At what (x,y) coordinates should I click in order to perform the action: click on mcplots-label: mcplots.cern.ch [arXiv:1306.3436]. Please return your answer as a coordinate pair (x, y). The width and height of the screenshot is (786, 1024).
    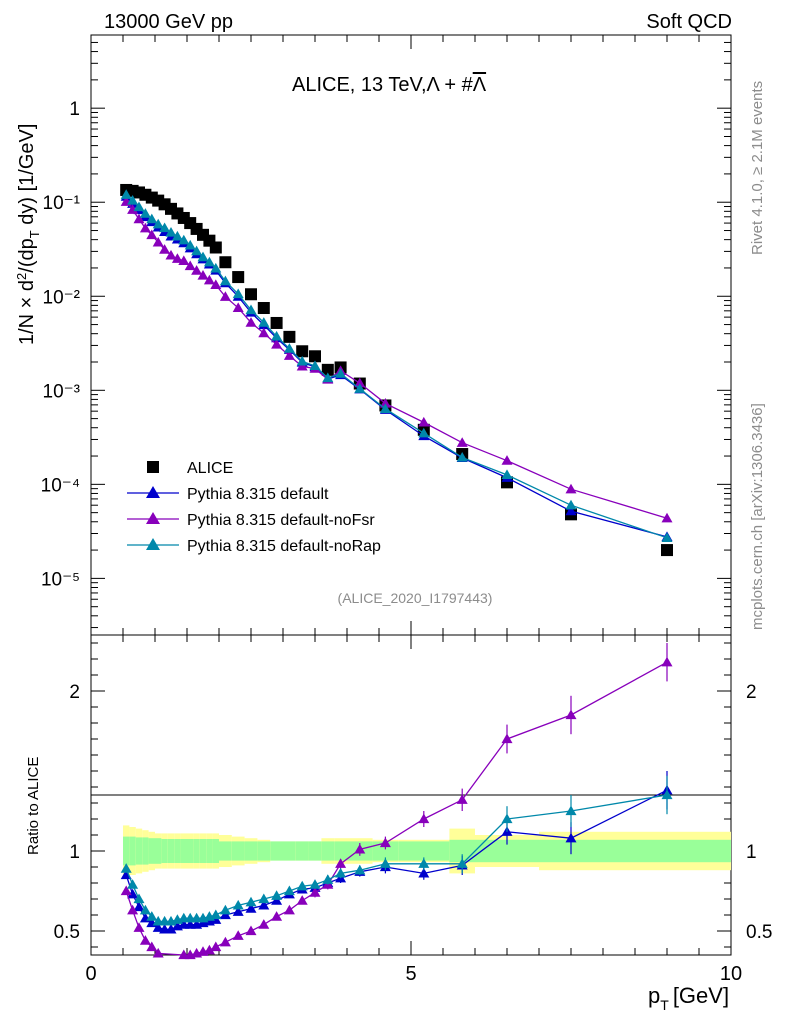
    Looking at the image, I should click on (757, 516).